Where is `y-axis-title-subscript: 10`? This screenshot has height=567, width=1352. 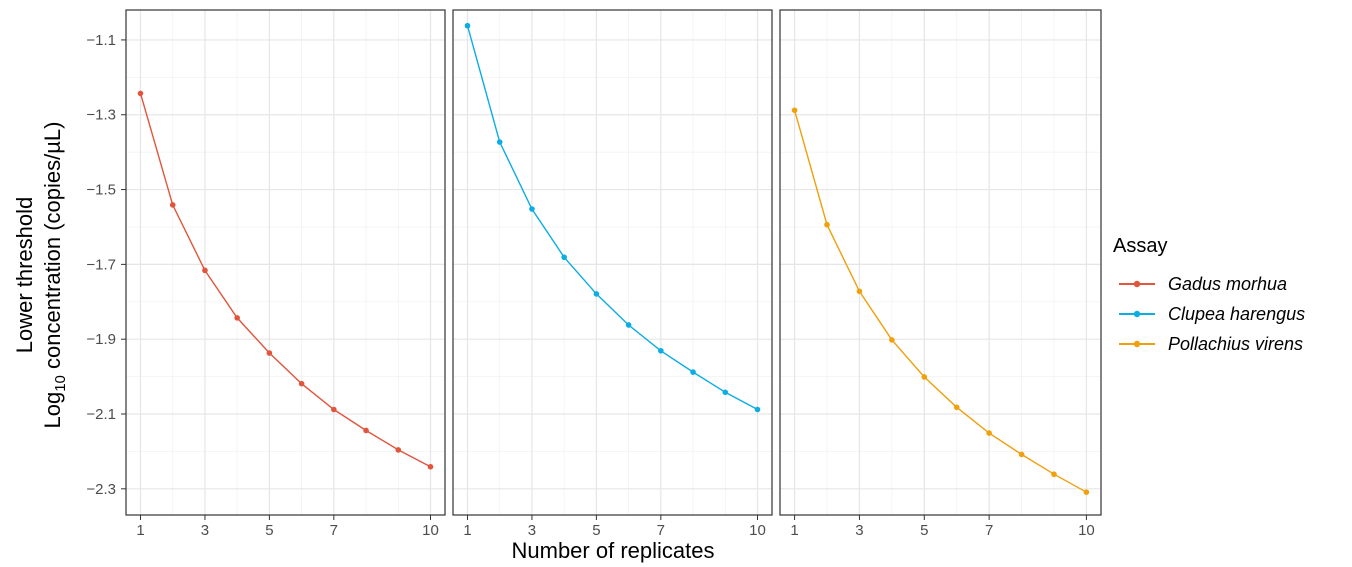
y-axis-title-subscript: 10 is located at coordinates (60, 383).